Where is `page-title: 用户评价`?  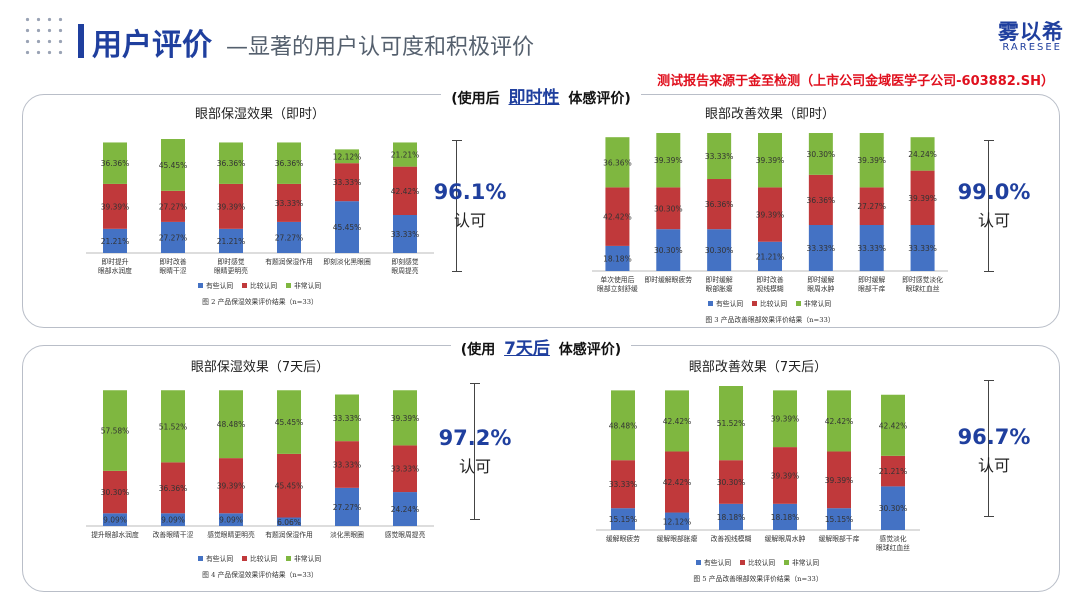 page-title: 用户评价 is located at coordinates (152, 45).